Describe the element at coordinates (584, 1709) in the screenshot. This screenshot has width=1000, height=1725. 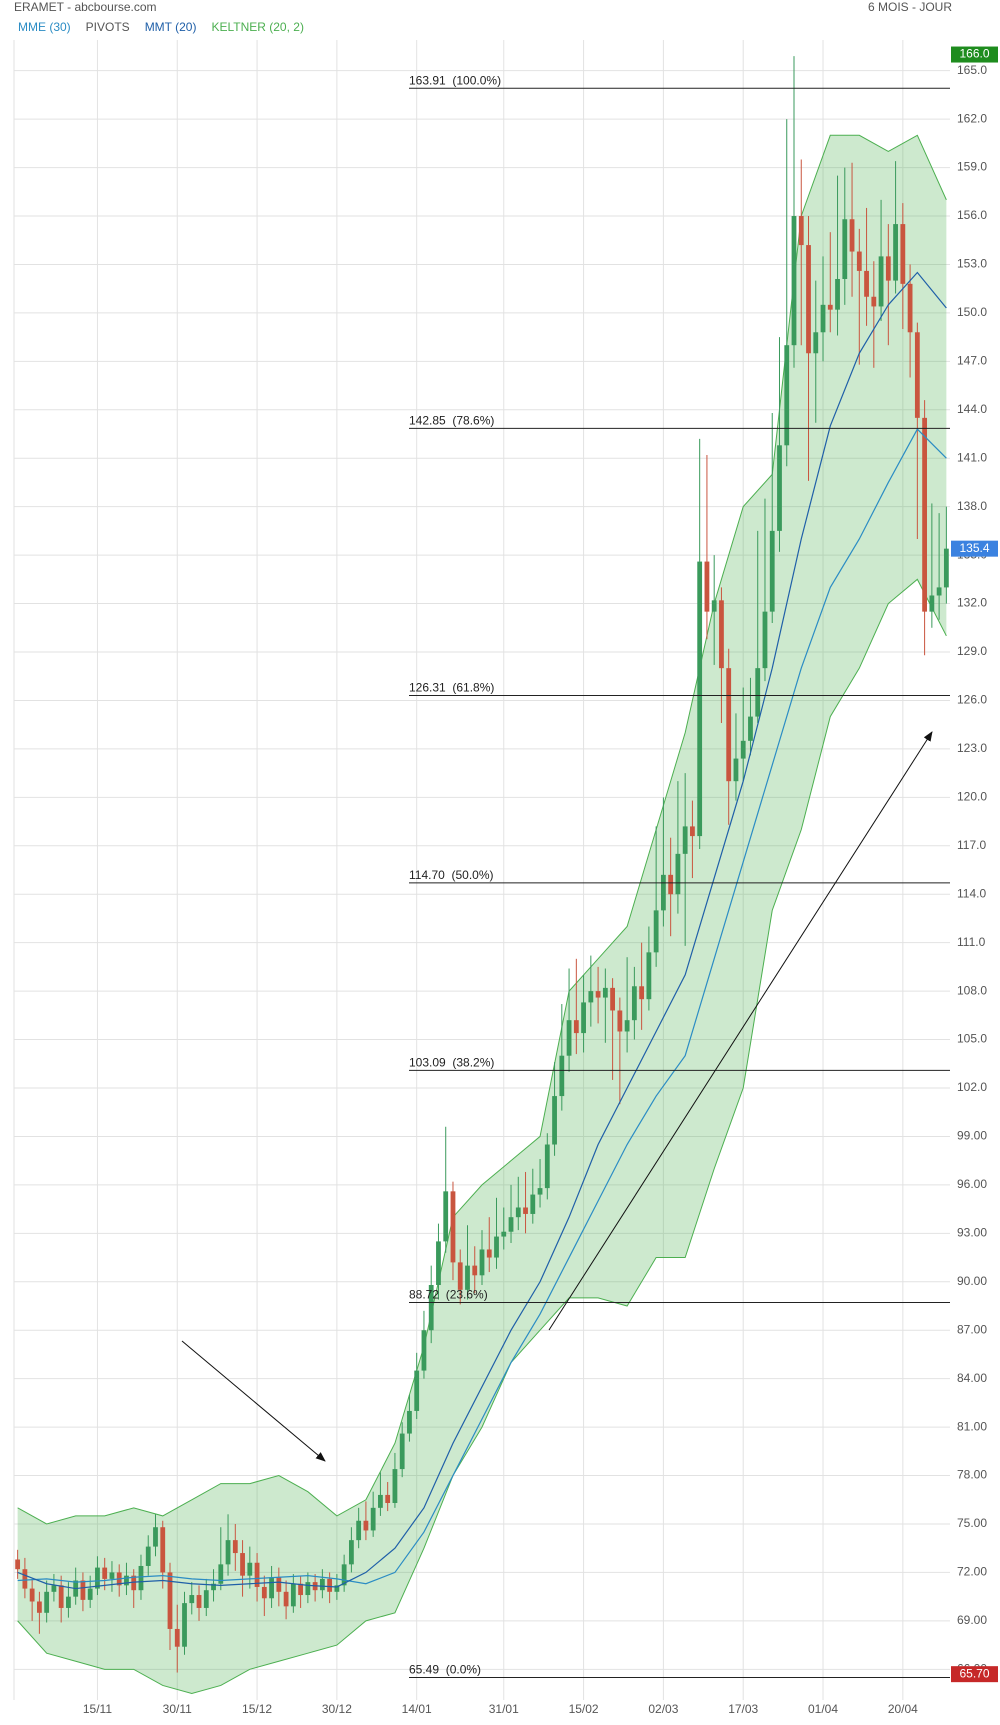
I see `x-tick-label: 15/02` at that location.